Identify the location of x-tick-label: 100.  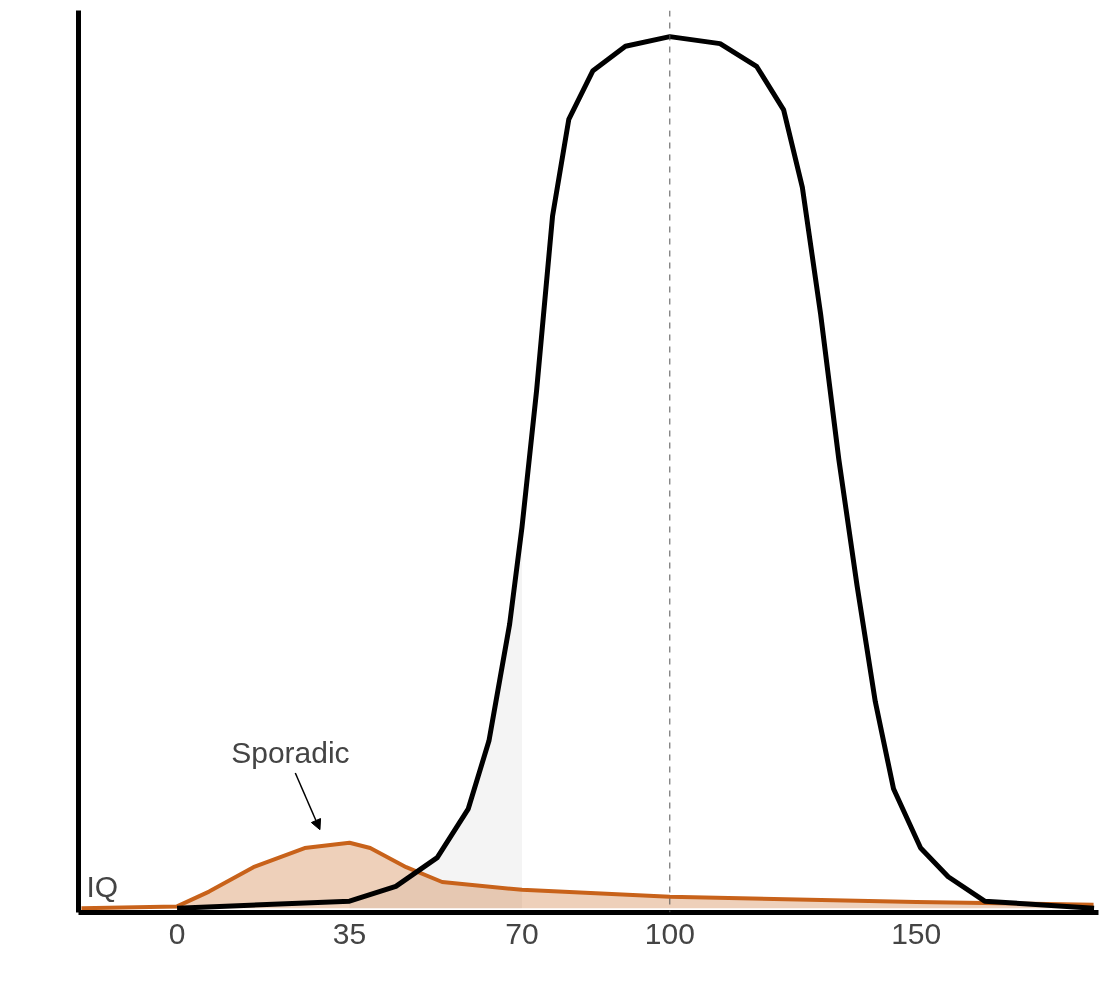
(669, 933).